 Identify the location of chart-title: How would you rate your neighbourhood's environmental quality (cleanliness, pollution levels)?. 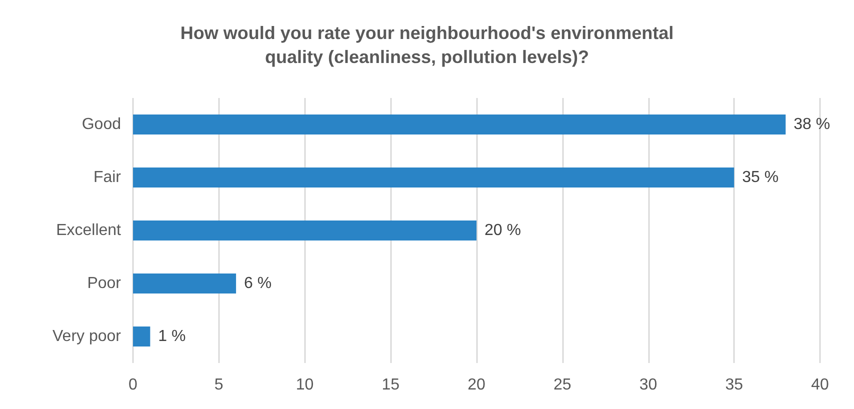
(427, 45).